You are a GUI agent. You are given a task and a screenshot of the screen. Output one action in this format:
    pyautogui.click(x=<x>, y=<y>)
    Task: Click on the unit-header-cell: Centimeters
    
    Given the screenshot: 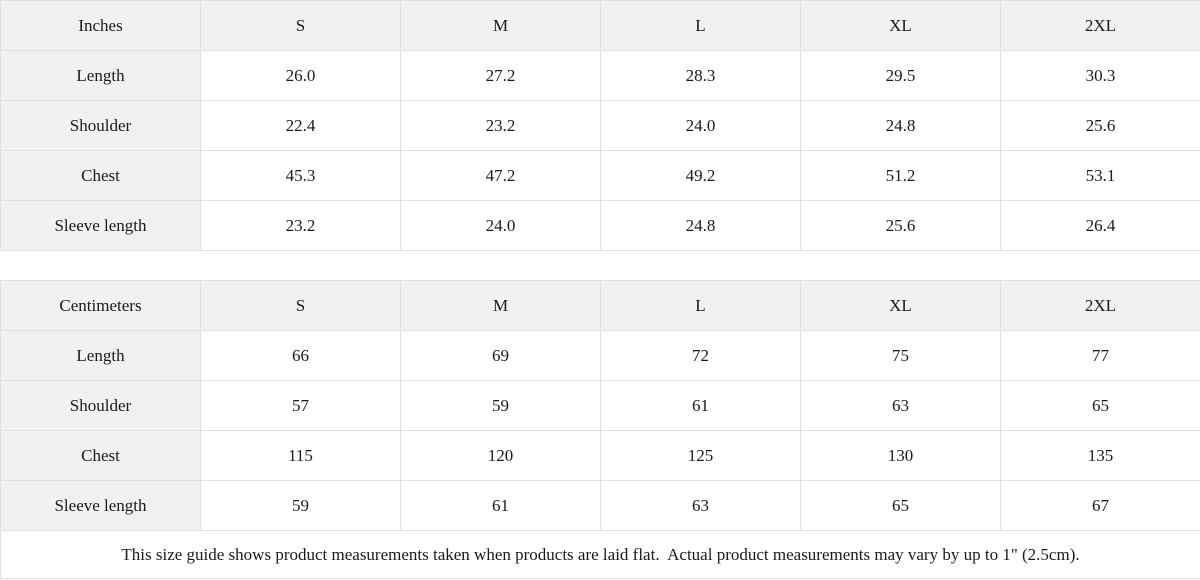 What is the action you would take?
    pyautogui.click(x=100, y=305)
    